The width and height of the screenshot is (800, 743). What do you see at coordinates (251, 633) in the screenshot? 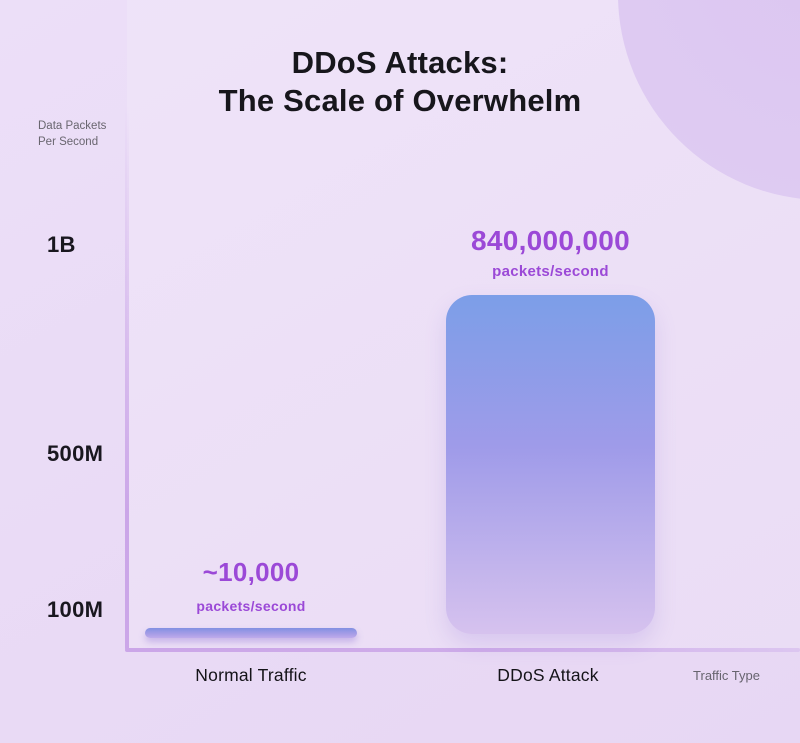
I see `normal-traffic-bar` at bounding box center [251, 633].